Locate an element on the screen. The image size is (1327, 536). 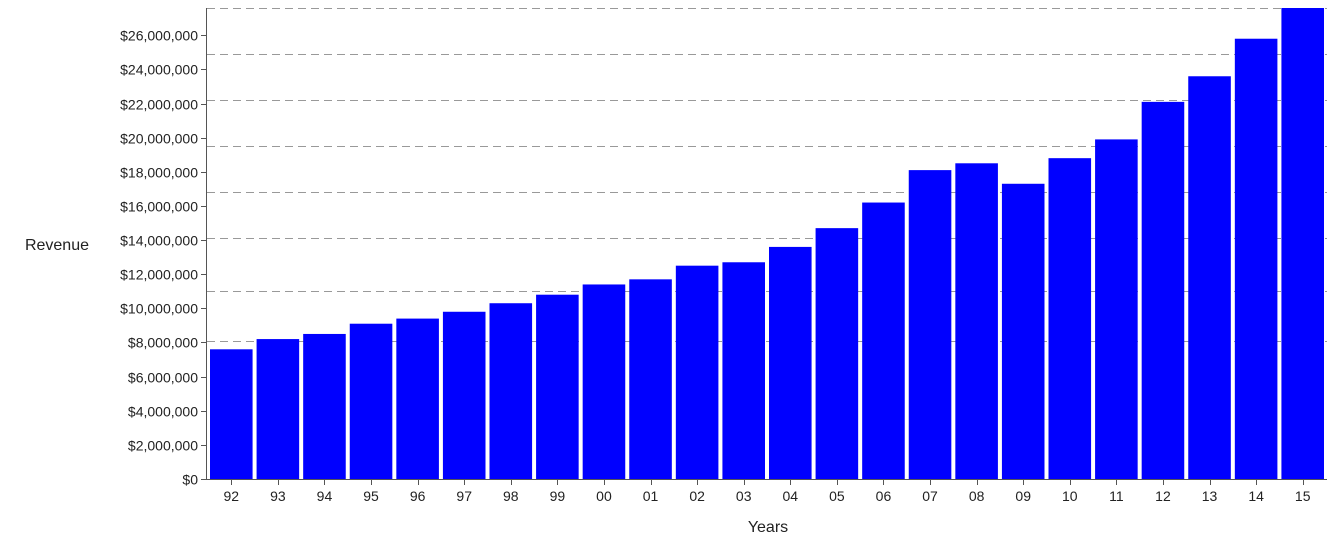
y-tick-label: $8,000,000 is located at coordinates (163, 343).